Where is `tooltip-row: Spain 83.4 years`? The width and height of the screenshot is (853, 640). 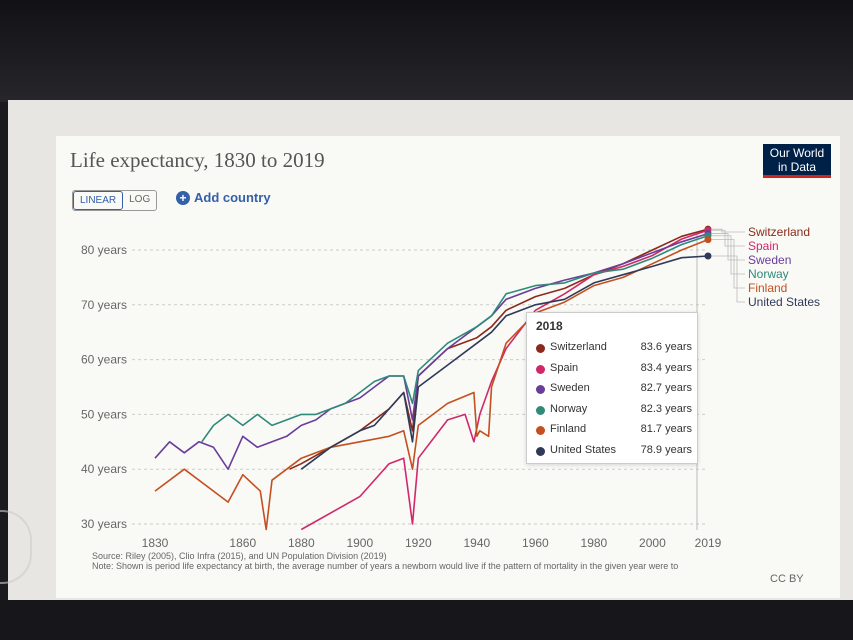
tooltip-row: Spain 83.4 years is located at coordinates (614, 370).